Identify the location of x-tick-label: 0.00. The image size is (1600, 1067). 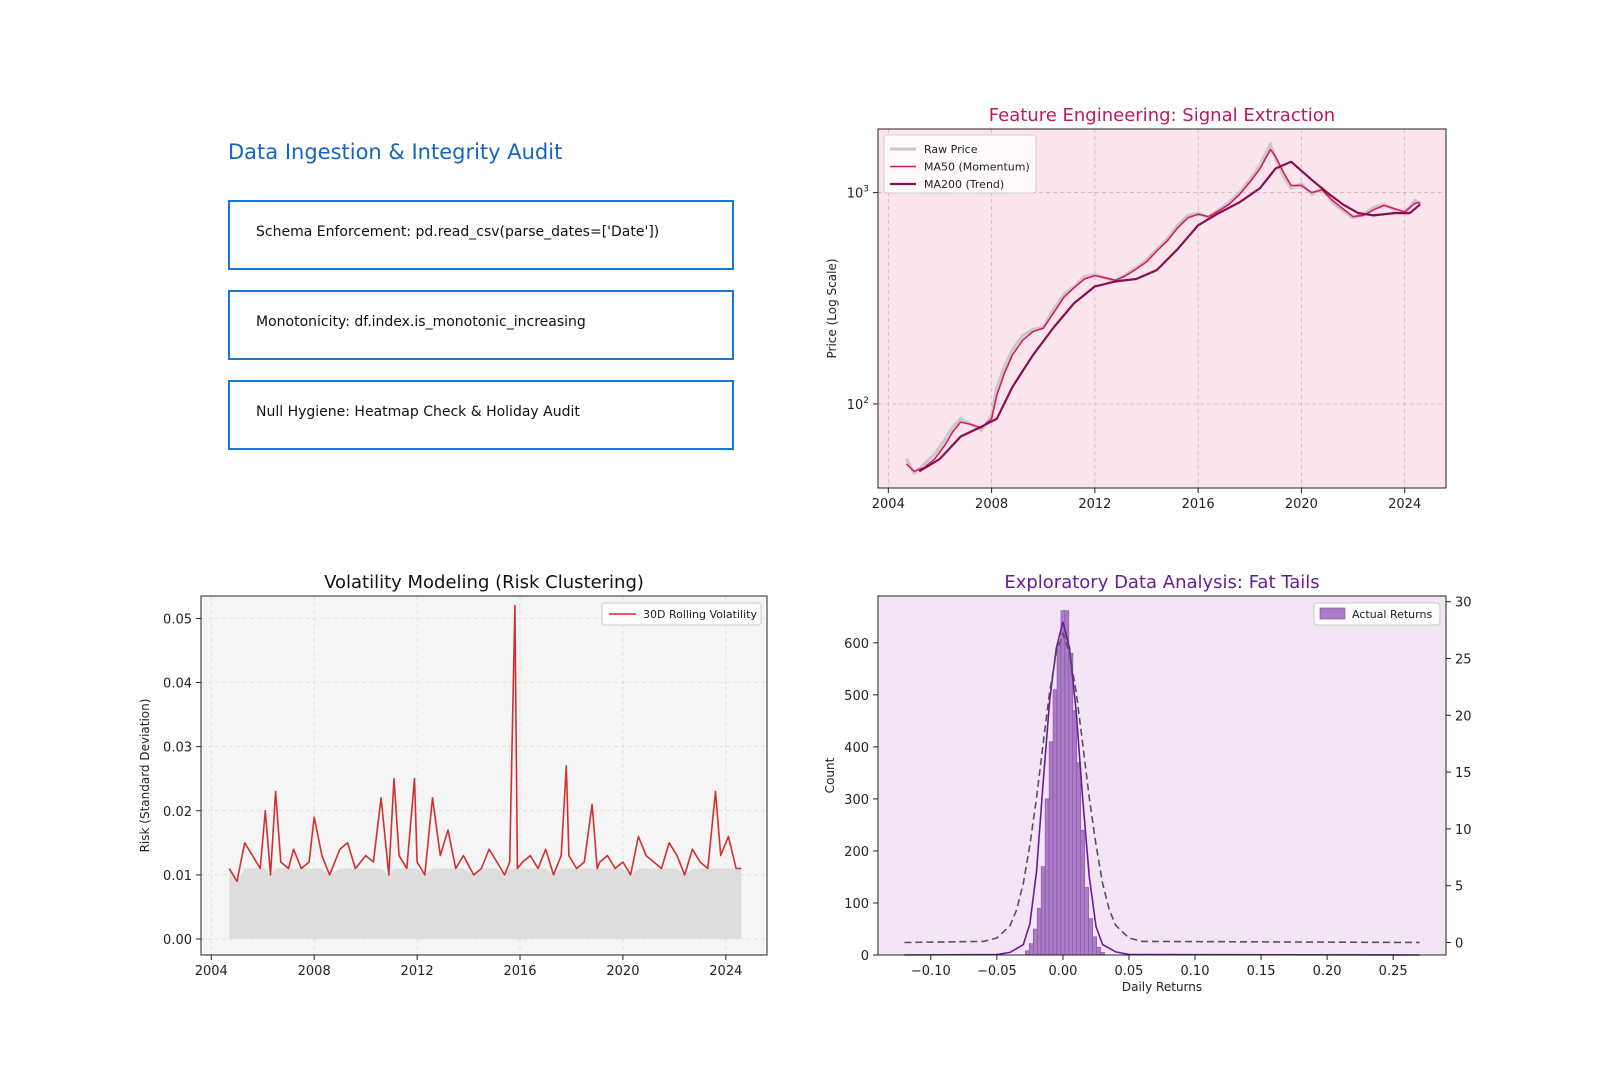
(1062, 971).